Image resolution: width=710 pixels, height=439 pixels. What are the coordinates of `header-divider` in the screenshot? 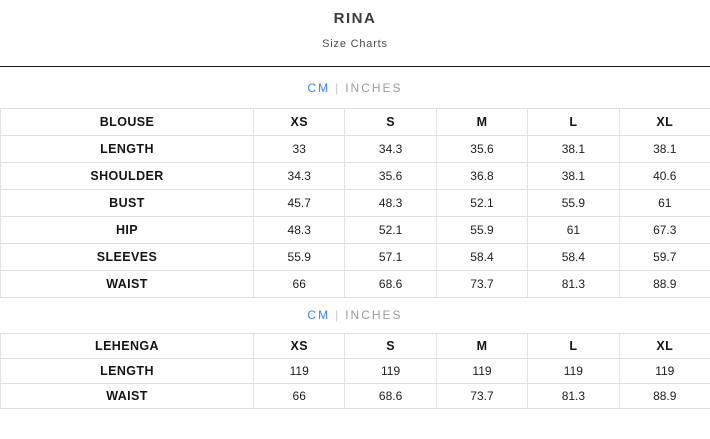 It's located at (355, 66).